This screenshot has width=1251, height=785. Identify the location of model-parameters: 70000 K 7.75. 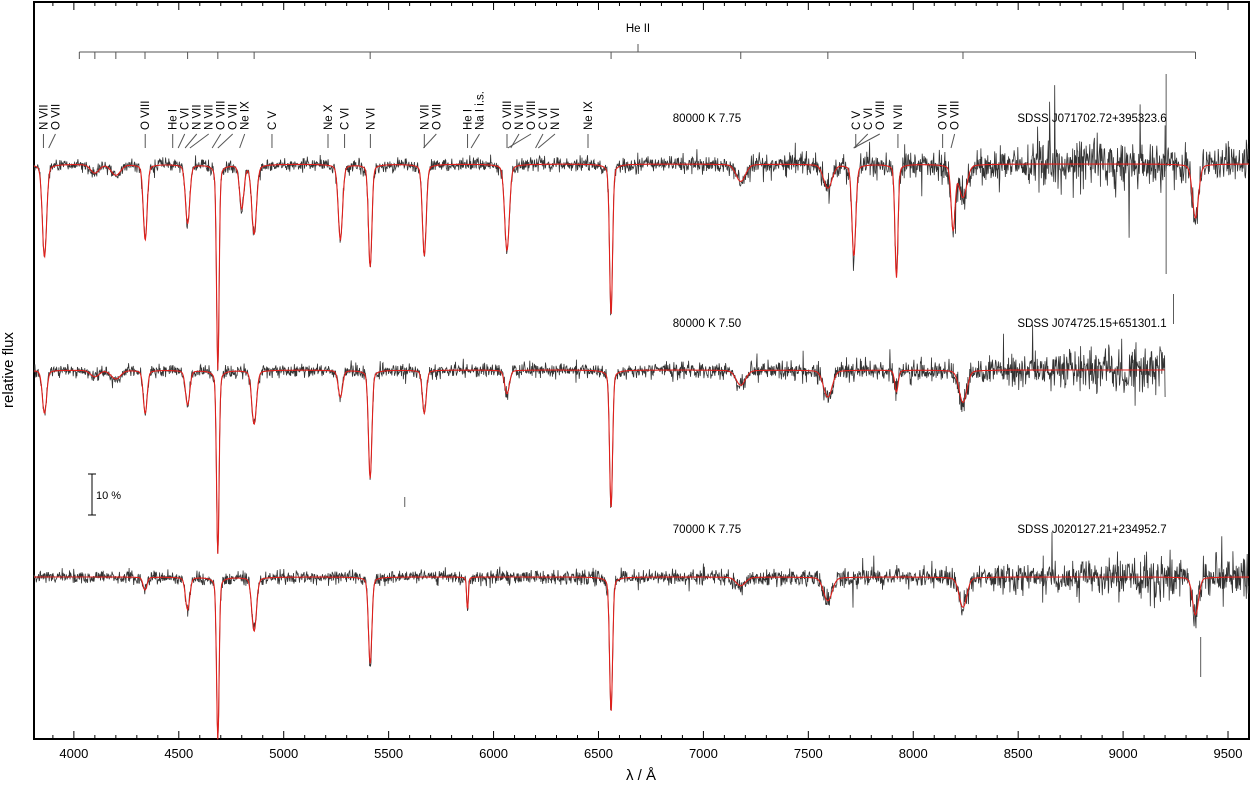
(707, 530).